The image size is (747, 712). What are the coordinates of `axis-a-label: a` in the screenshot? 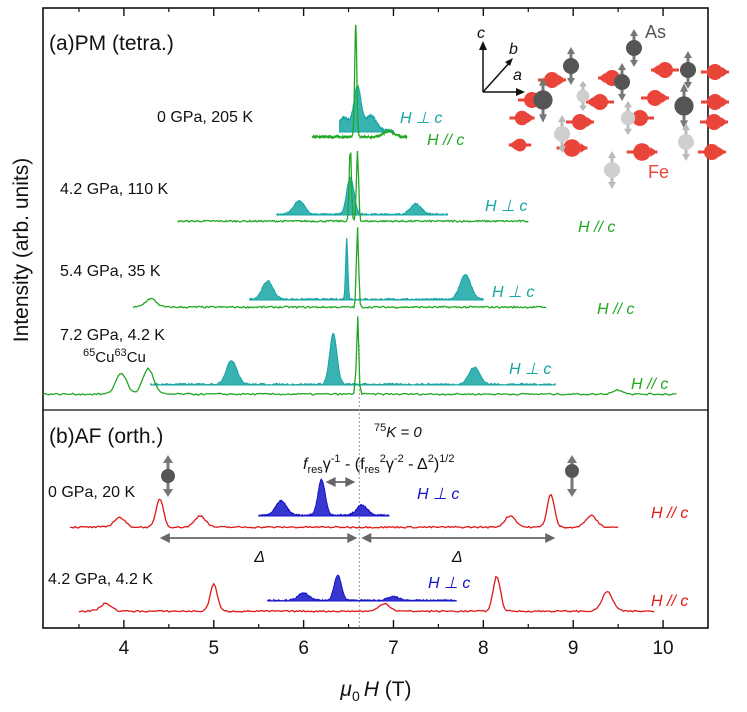 It's located at (517, 75).